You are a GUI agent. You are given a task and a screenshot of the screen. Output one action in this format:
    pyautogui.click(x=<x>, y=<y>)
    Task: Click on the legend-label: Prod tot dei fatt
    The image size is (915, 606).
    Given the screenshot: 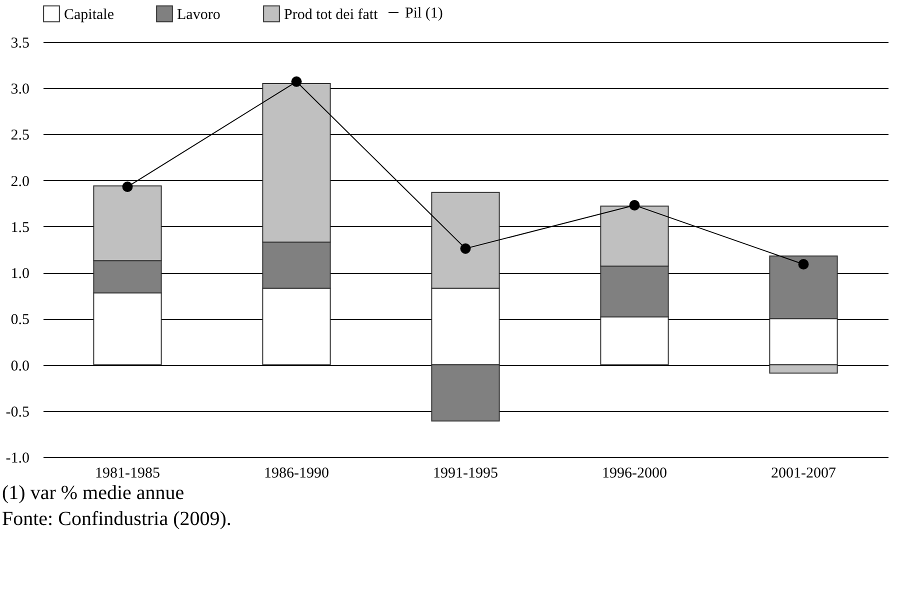 What is the action you would take?
    pyautogui.click(x=331, y=14)
    